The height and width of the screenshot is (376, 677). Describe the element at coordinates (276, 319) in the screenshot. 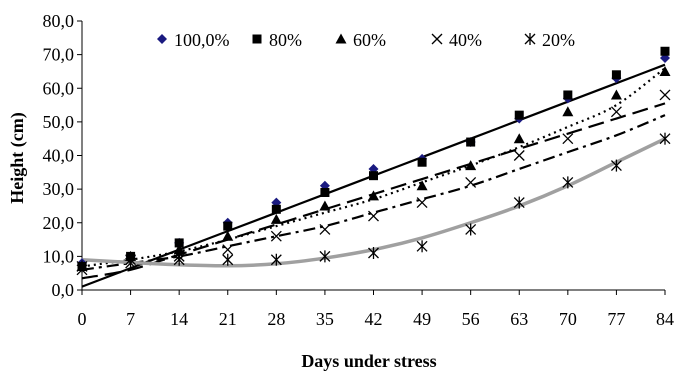

I see `x-tick-label: 28` at that location.